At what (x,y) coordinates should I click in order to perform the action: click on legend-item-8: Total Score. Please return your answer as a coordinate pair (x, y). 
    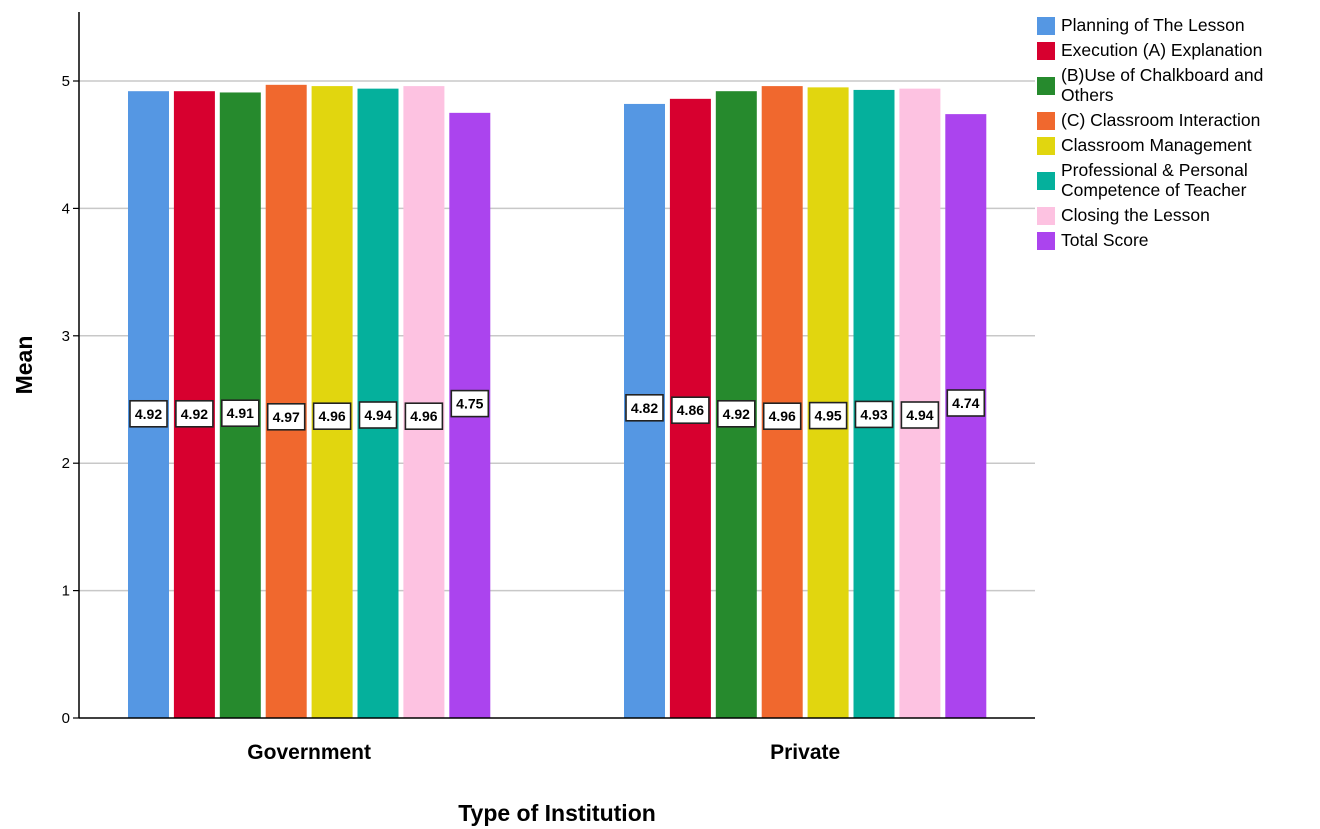
    Looking at the image, I should click on (1093, 240).